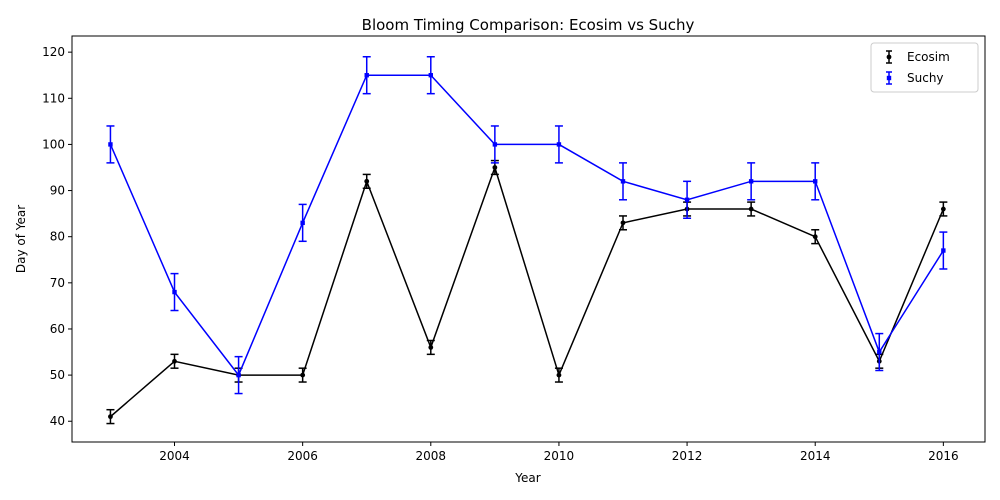 The height and width of the screenshot is (500, 1000). What do you see at coordinates (57, 421) in the screenshot?
I see `y-tick-label: 40` at bounding box center [57, 421].